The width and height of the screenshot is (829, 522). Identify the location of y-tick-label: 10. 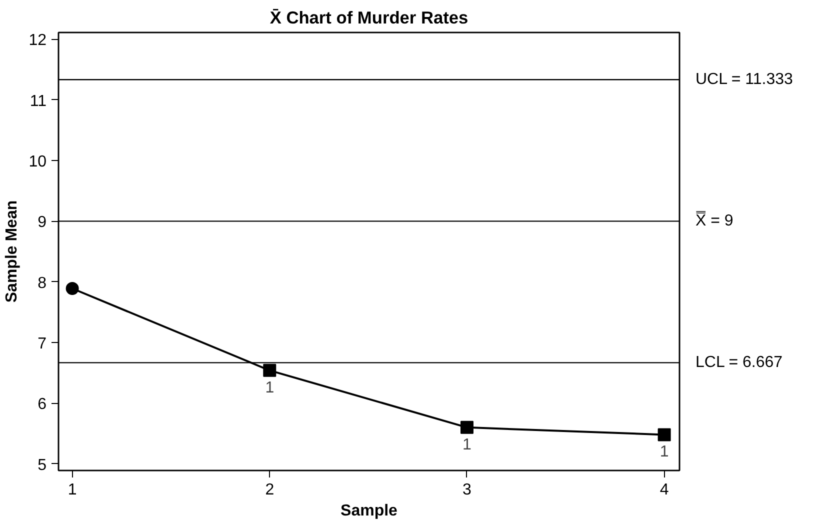
(37, 162).